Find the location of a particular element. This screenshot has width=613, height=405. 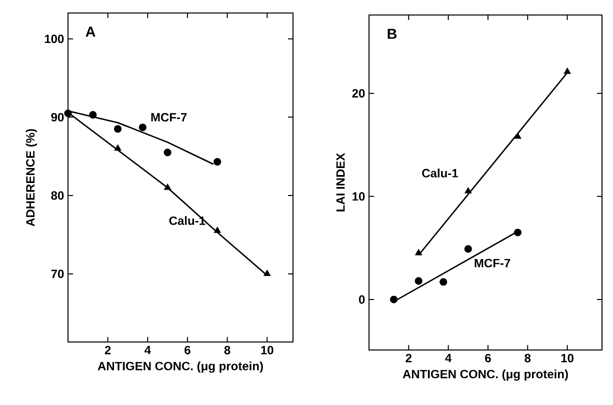

y-tick-label: 90 is located at coordinates (57, 117).